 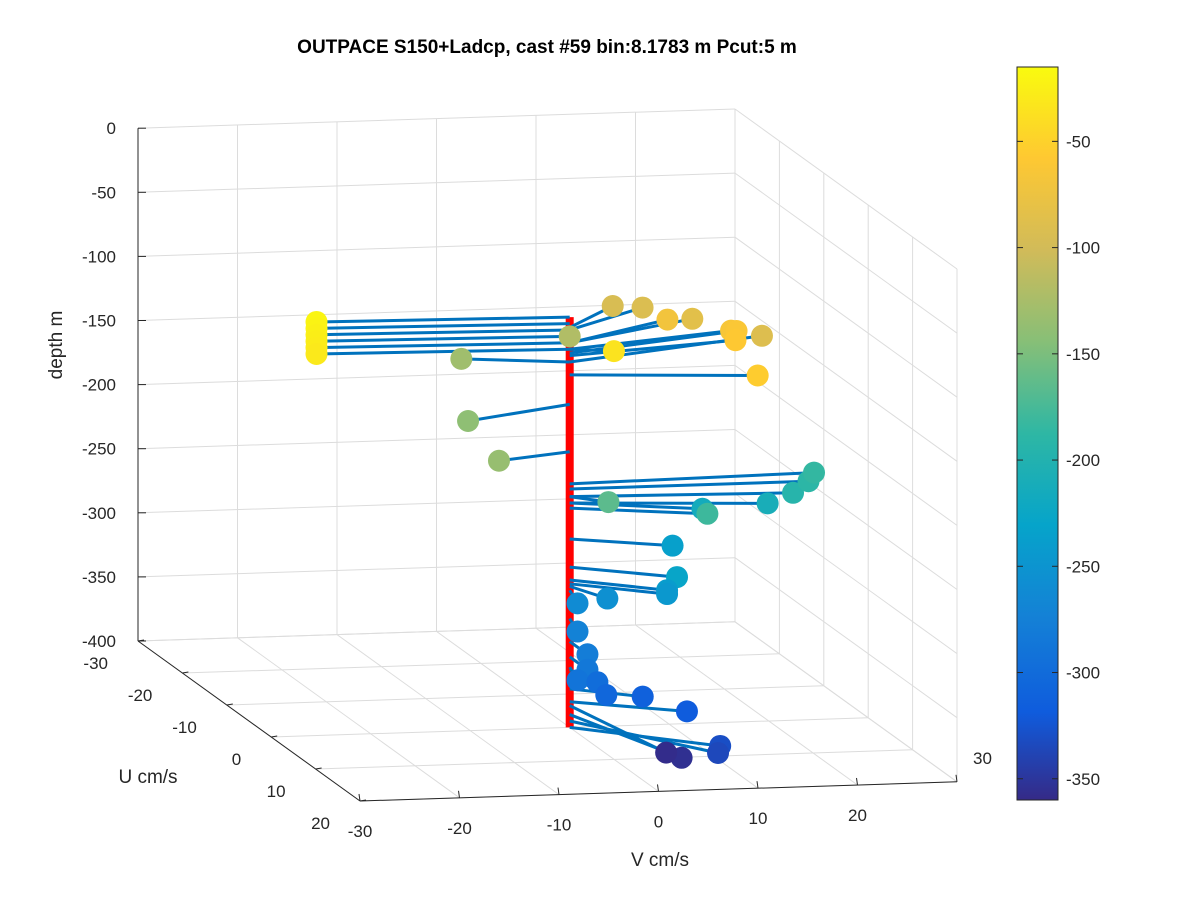 What do you see at coordinates (1083, 460) in the screenshot?
I see `colorbar-tick-label: -200` at bounding box center [1083, 460].